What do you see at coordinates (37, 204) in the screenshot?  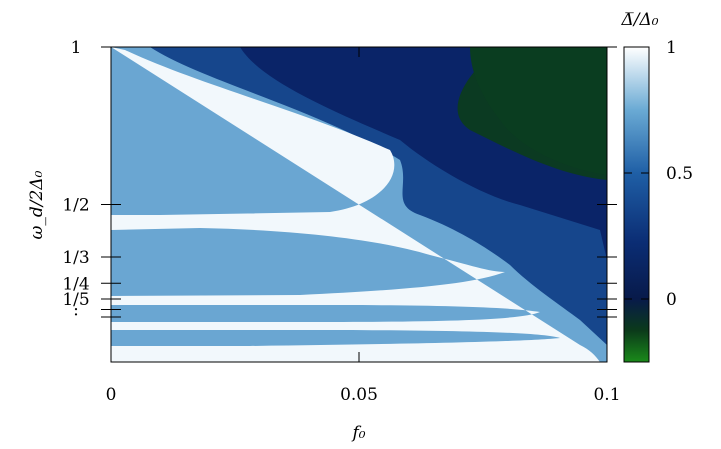 I see `y-axis-label: ω_d/2Δ₀` at bounding box center [37, 204].